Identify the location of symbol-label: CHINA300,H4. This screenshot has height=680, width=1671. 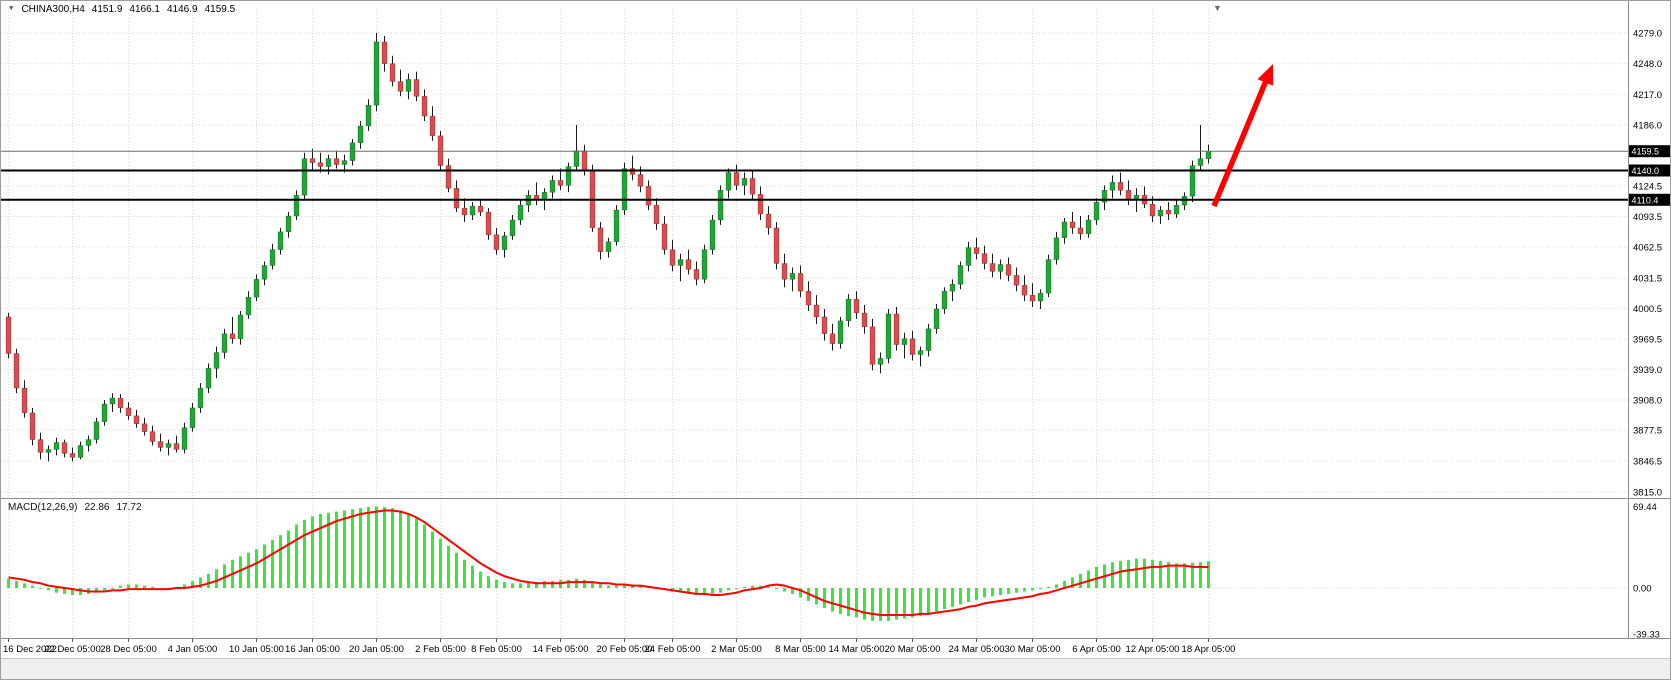
(53, 9).